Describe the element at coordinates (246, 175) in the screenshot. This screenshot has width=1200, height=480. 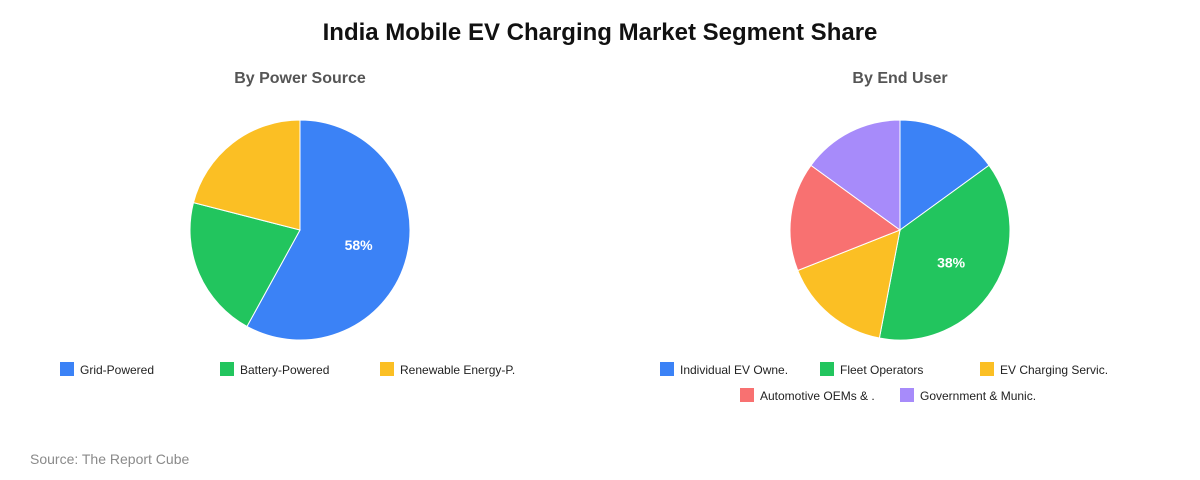
I see `pie-slice-renewable-energy-p` at that location.